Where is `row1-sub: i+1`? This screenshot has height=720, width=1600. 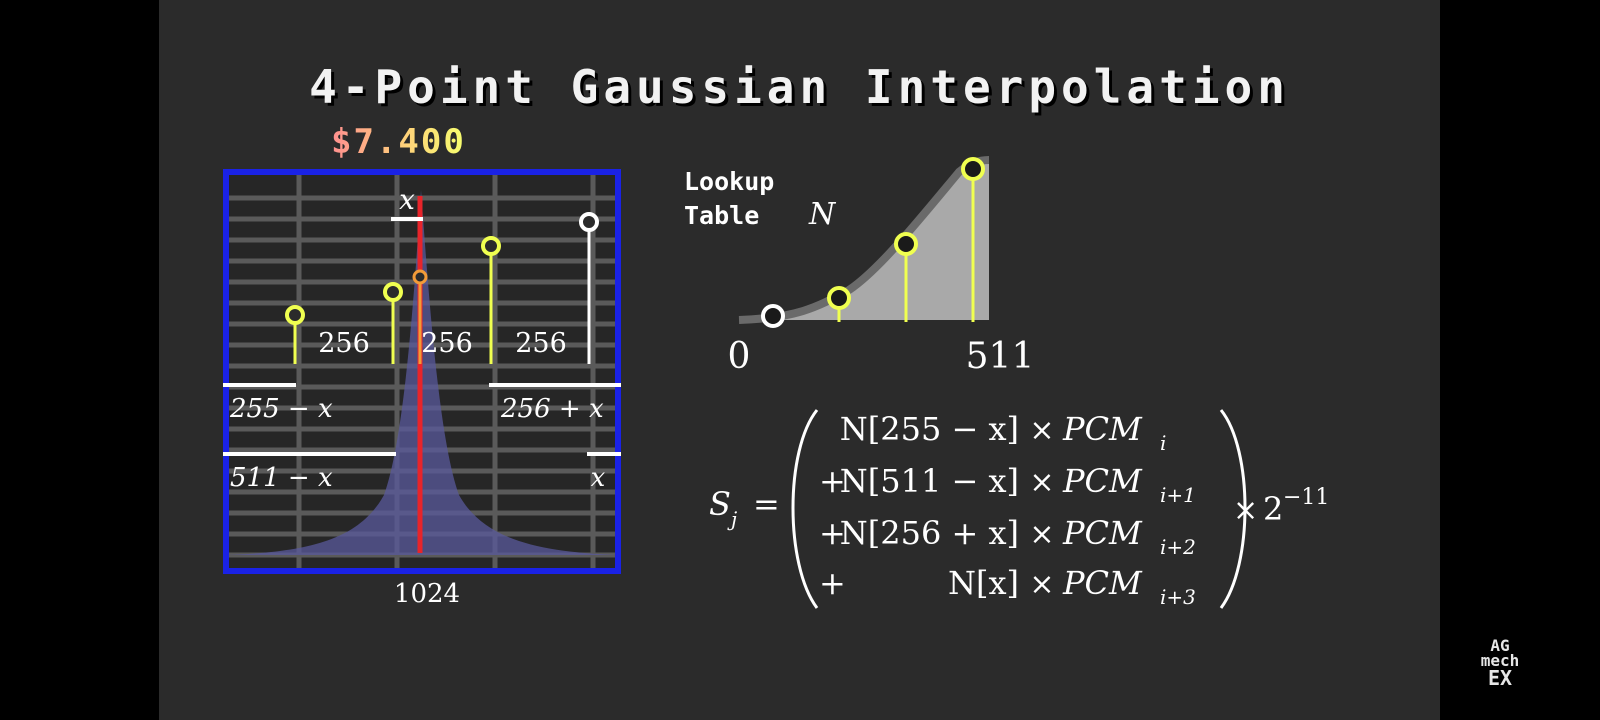
row1-sub: i+1 is located at coordinates (1178, 495).